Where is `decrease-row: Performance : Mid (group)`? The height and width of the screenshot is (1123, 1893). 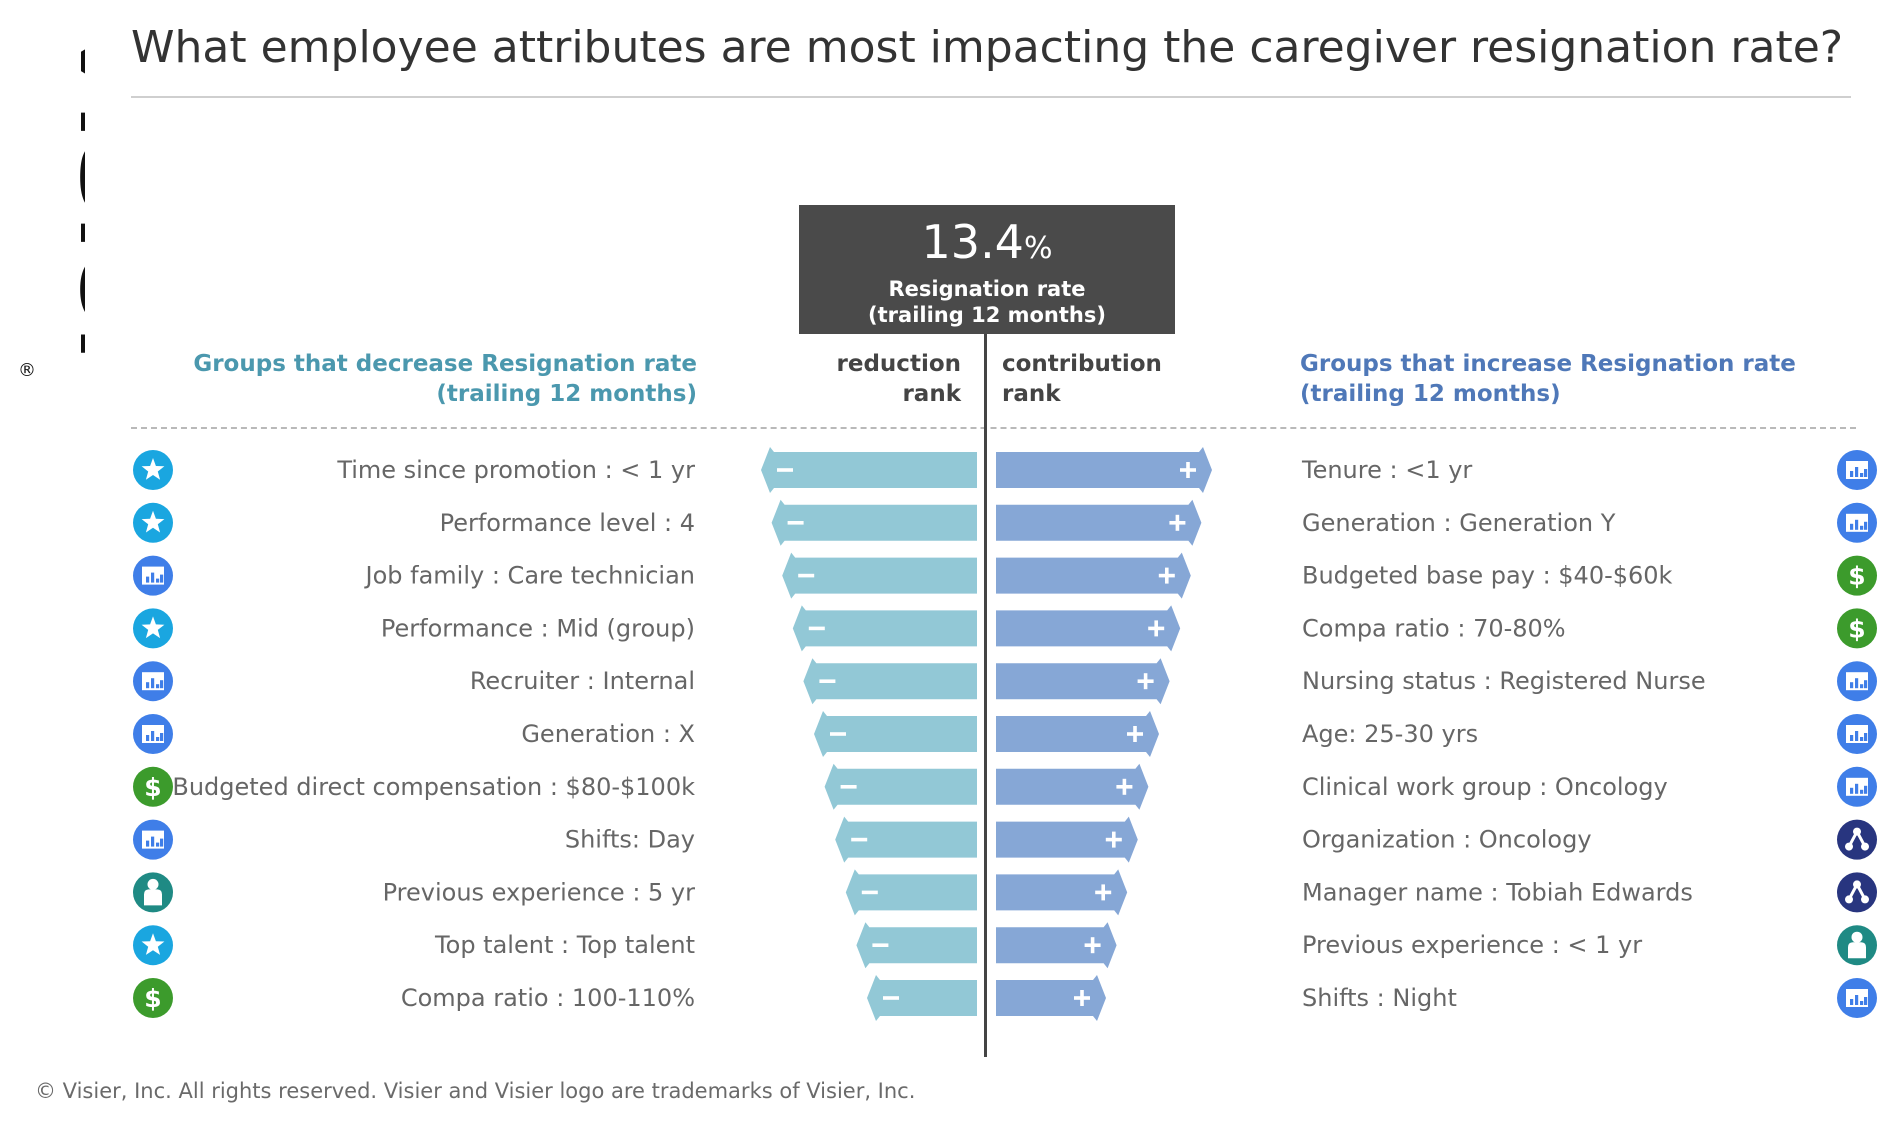
decrease-row: Performance : Mid (group) is located at coordinates (679, 628).